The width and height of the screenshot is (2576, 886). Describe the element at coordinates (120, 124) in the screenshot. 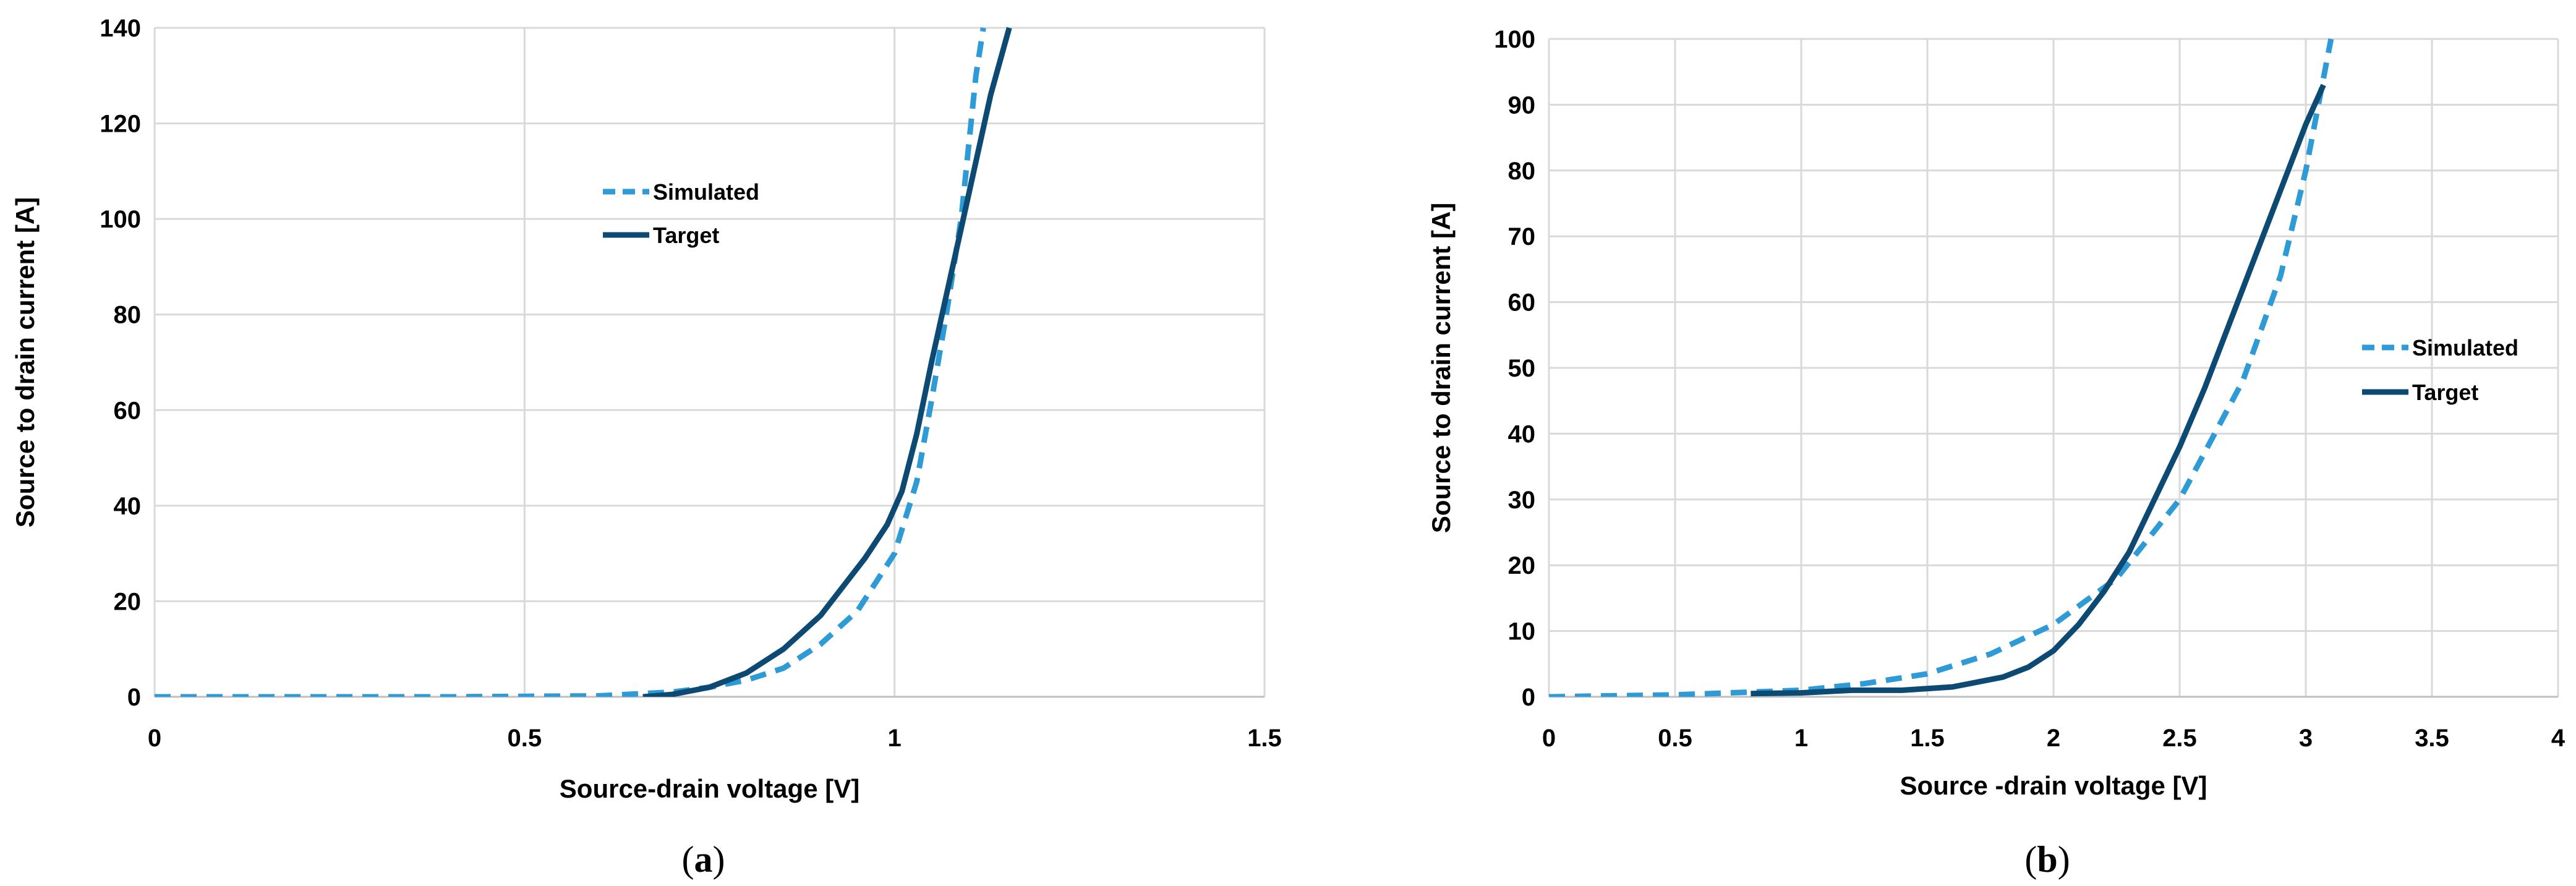

I see `y-tick-label: 120` at that location.